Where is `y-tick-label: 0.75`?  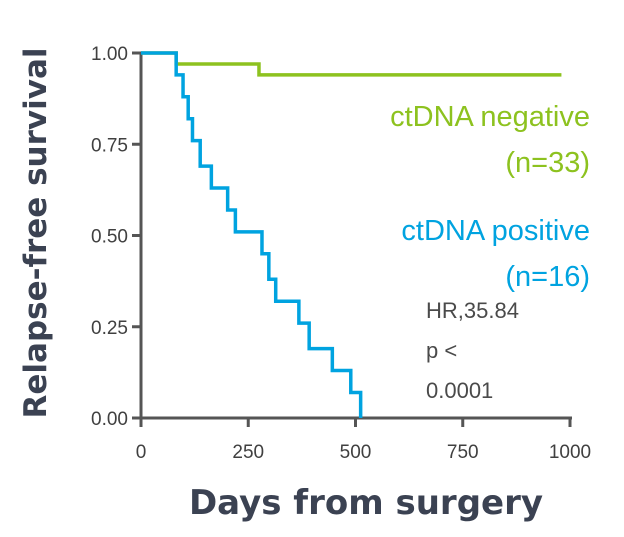
y-tick-label: 0.75 is located at coordinates (109, 145).